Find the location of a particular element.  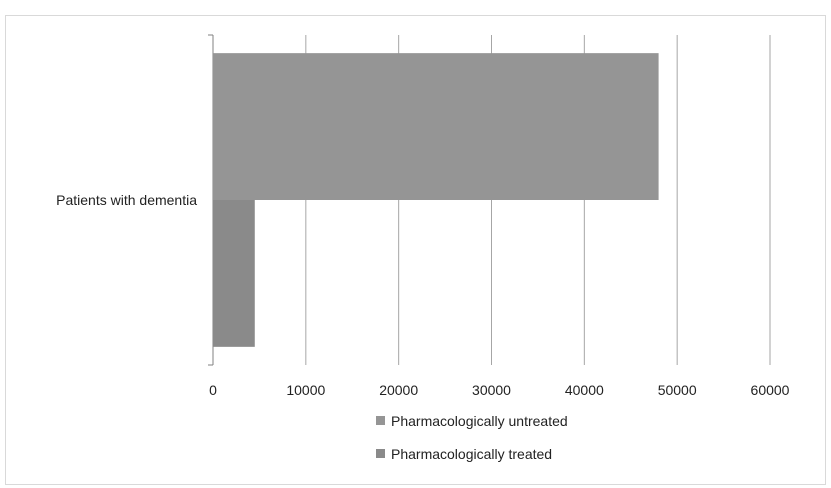

legend-label: Pharmacologically untreated is located at coordinates (479, 421).